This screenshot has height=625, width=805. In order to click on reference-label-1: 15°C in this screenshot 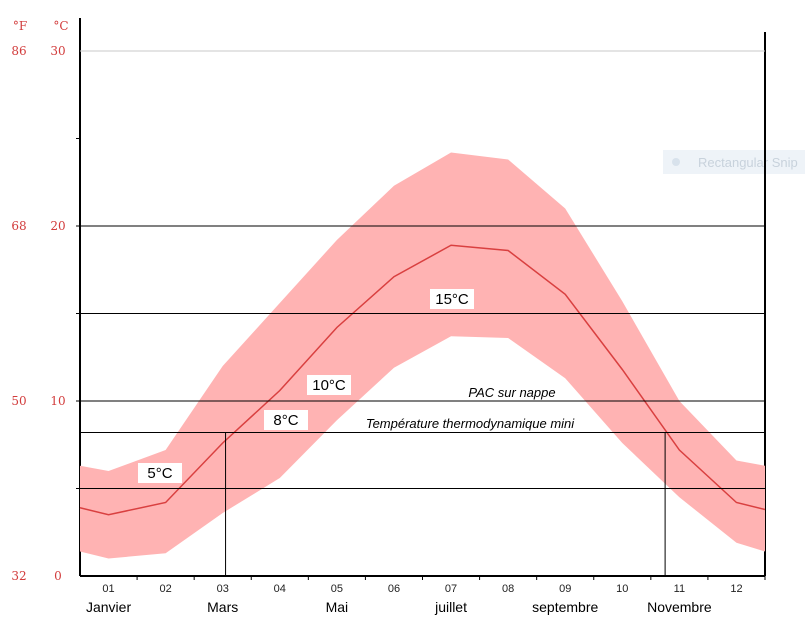, I will do `click(452, 299)`.